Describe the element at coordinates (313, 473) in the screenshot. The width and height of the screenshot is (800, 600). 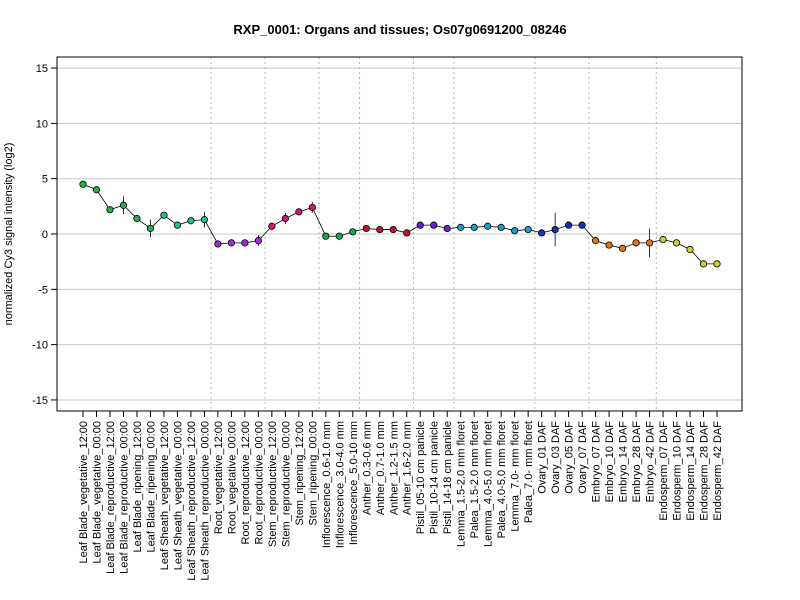
I see `x-tick-label: Stem_ripening_00:00` at that location.